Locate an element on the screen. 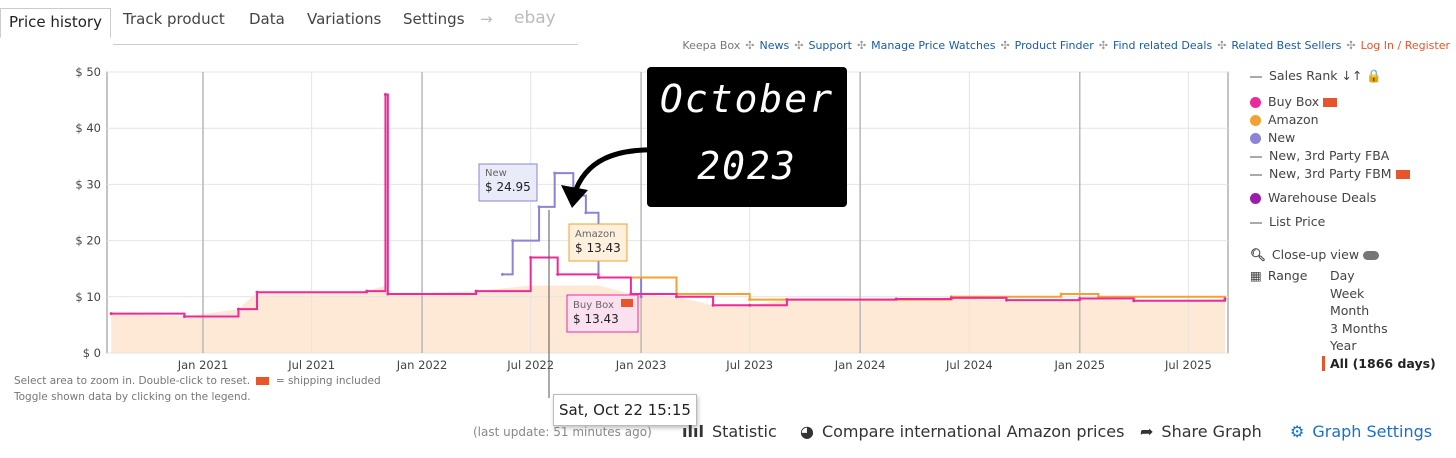 Image resolution: width=1456 pixels, height=458 pixels. range-month: Month is located at coordinates (1350, 310).